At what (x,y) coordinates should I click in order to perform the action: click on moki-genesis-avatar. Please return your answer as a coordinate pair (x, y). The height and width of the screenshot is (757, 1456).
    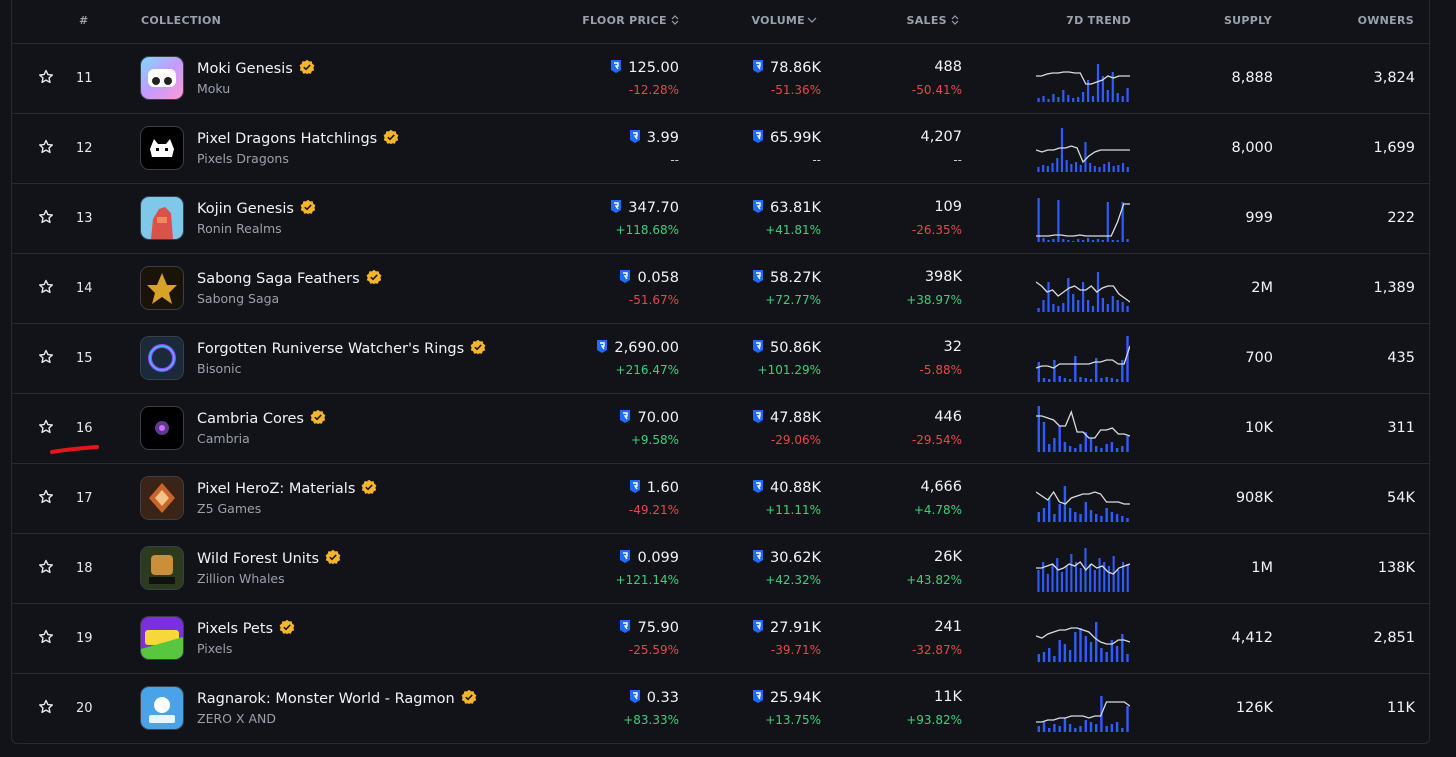
    Looking at the image, I should click on (162, 78).